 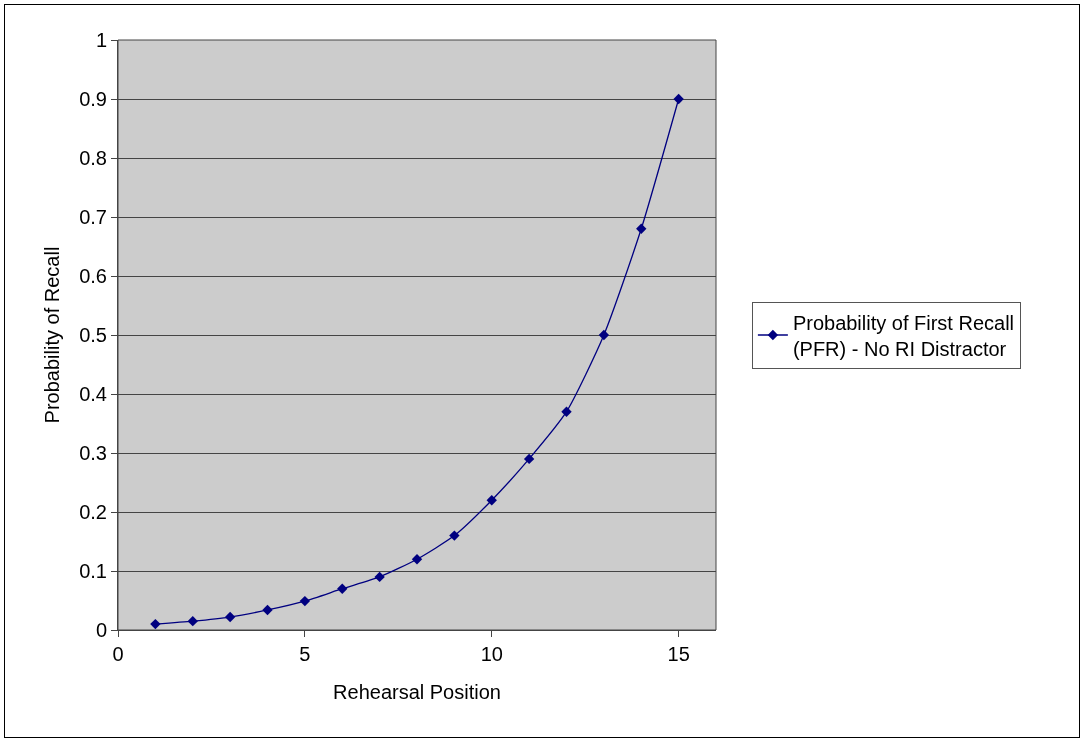 What do you see at coordinates (93, 394) in the screenshot?
I see `y-tick-label: 0.4` at bounding box center [93, 394].